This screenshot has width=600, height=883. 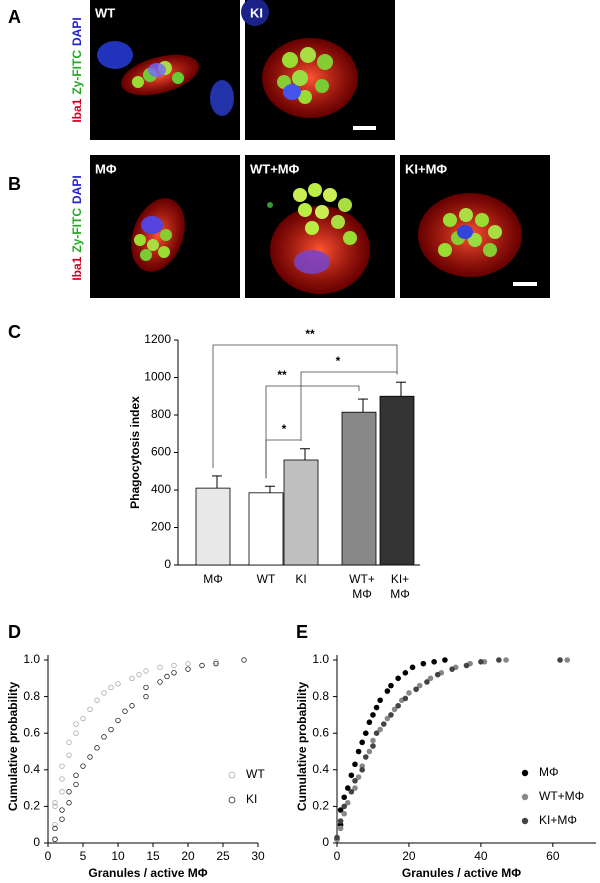 What do you see at coordinates (14, 184) in the screenshot?
I see `panel-label: B` at bounding box center [14, 184].